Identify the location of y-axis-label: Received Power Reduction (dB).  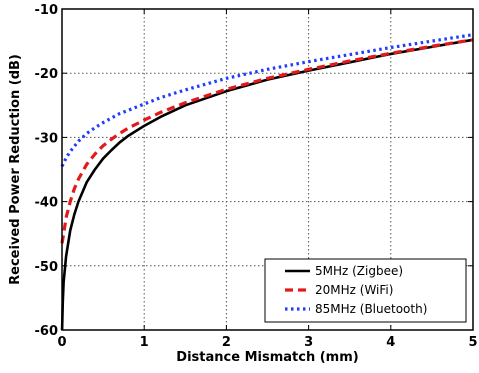
(15, 169).